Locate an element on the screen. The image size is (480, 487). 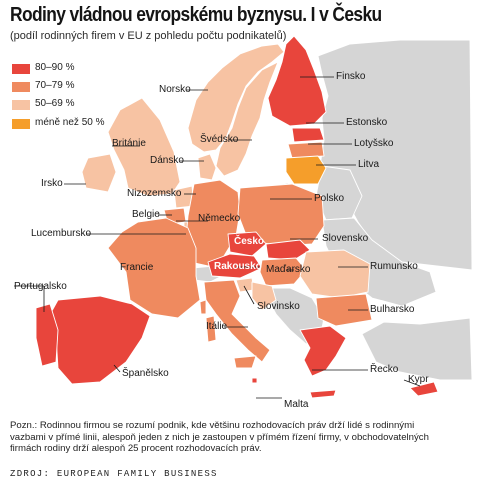
label-britanie: Británie is located at coordinates (129, 143).